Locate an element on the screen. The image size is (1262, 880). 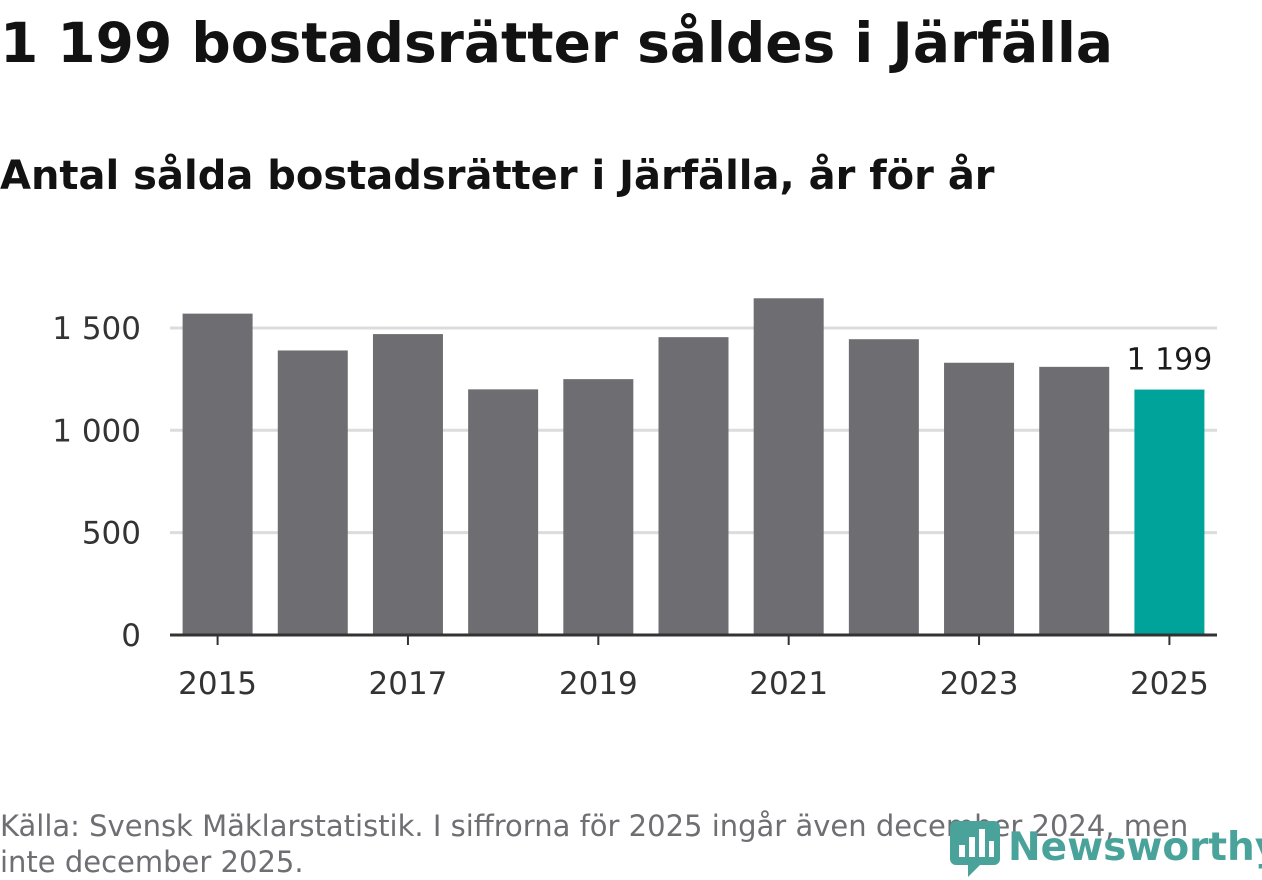
logo-text: Newsworthy is located at coordinates (1135, 847).